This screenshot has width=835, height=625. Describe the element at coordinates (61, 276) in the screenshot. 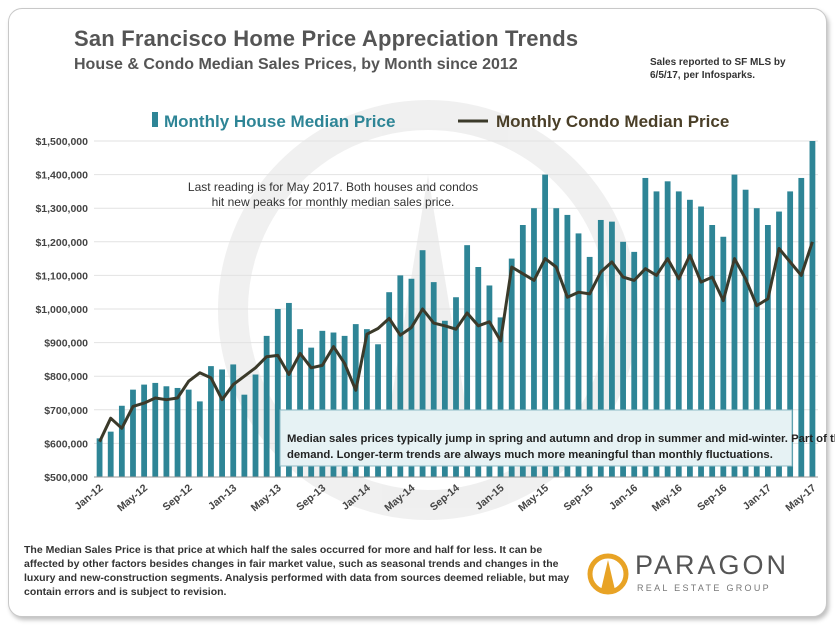

I see `y-tick-label: $1,100,000` at that location.